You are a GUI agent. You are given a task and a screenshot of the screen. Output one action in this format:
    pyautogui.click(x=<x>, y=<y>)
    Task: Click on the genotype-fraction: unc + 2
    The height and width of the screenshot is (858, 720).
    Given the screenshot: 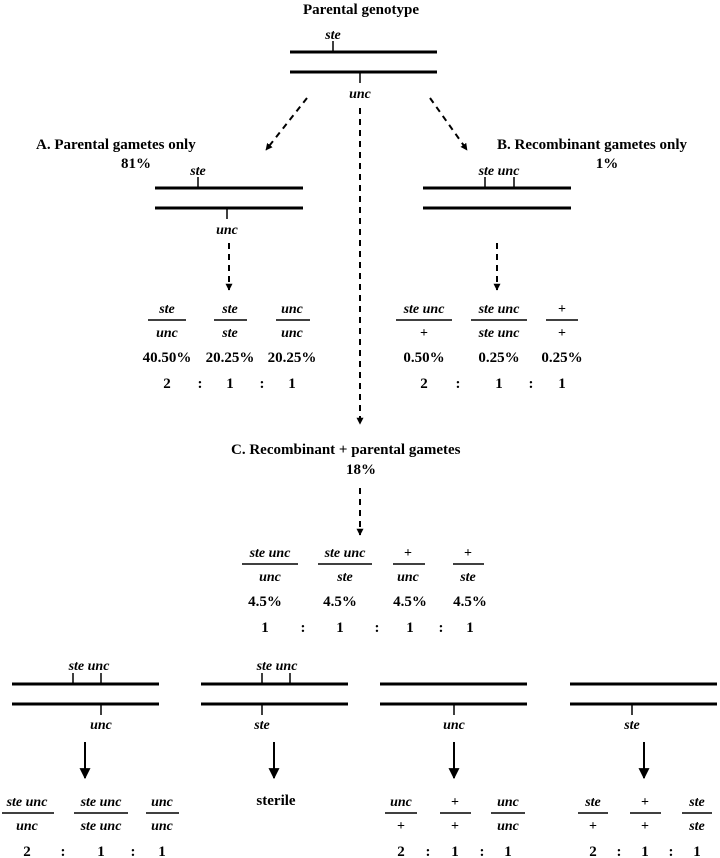 What is the action you would take?
    pyautogui.click(x=401, y=826)
    